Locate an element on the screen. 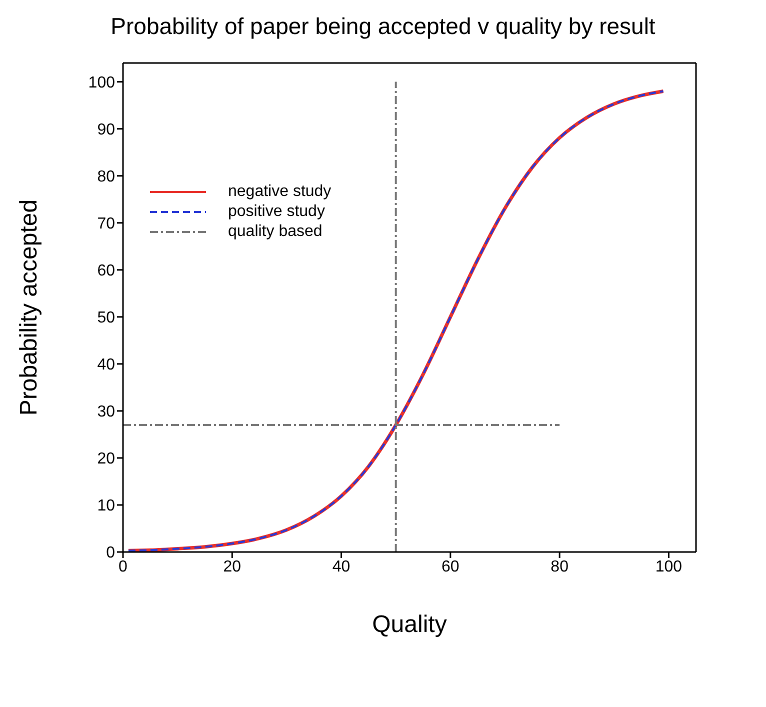 This screenshot has width=766, height=707. chart-title: Probability of paper being accepted v quality by result is located at coordinates (383, 26).